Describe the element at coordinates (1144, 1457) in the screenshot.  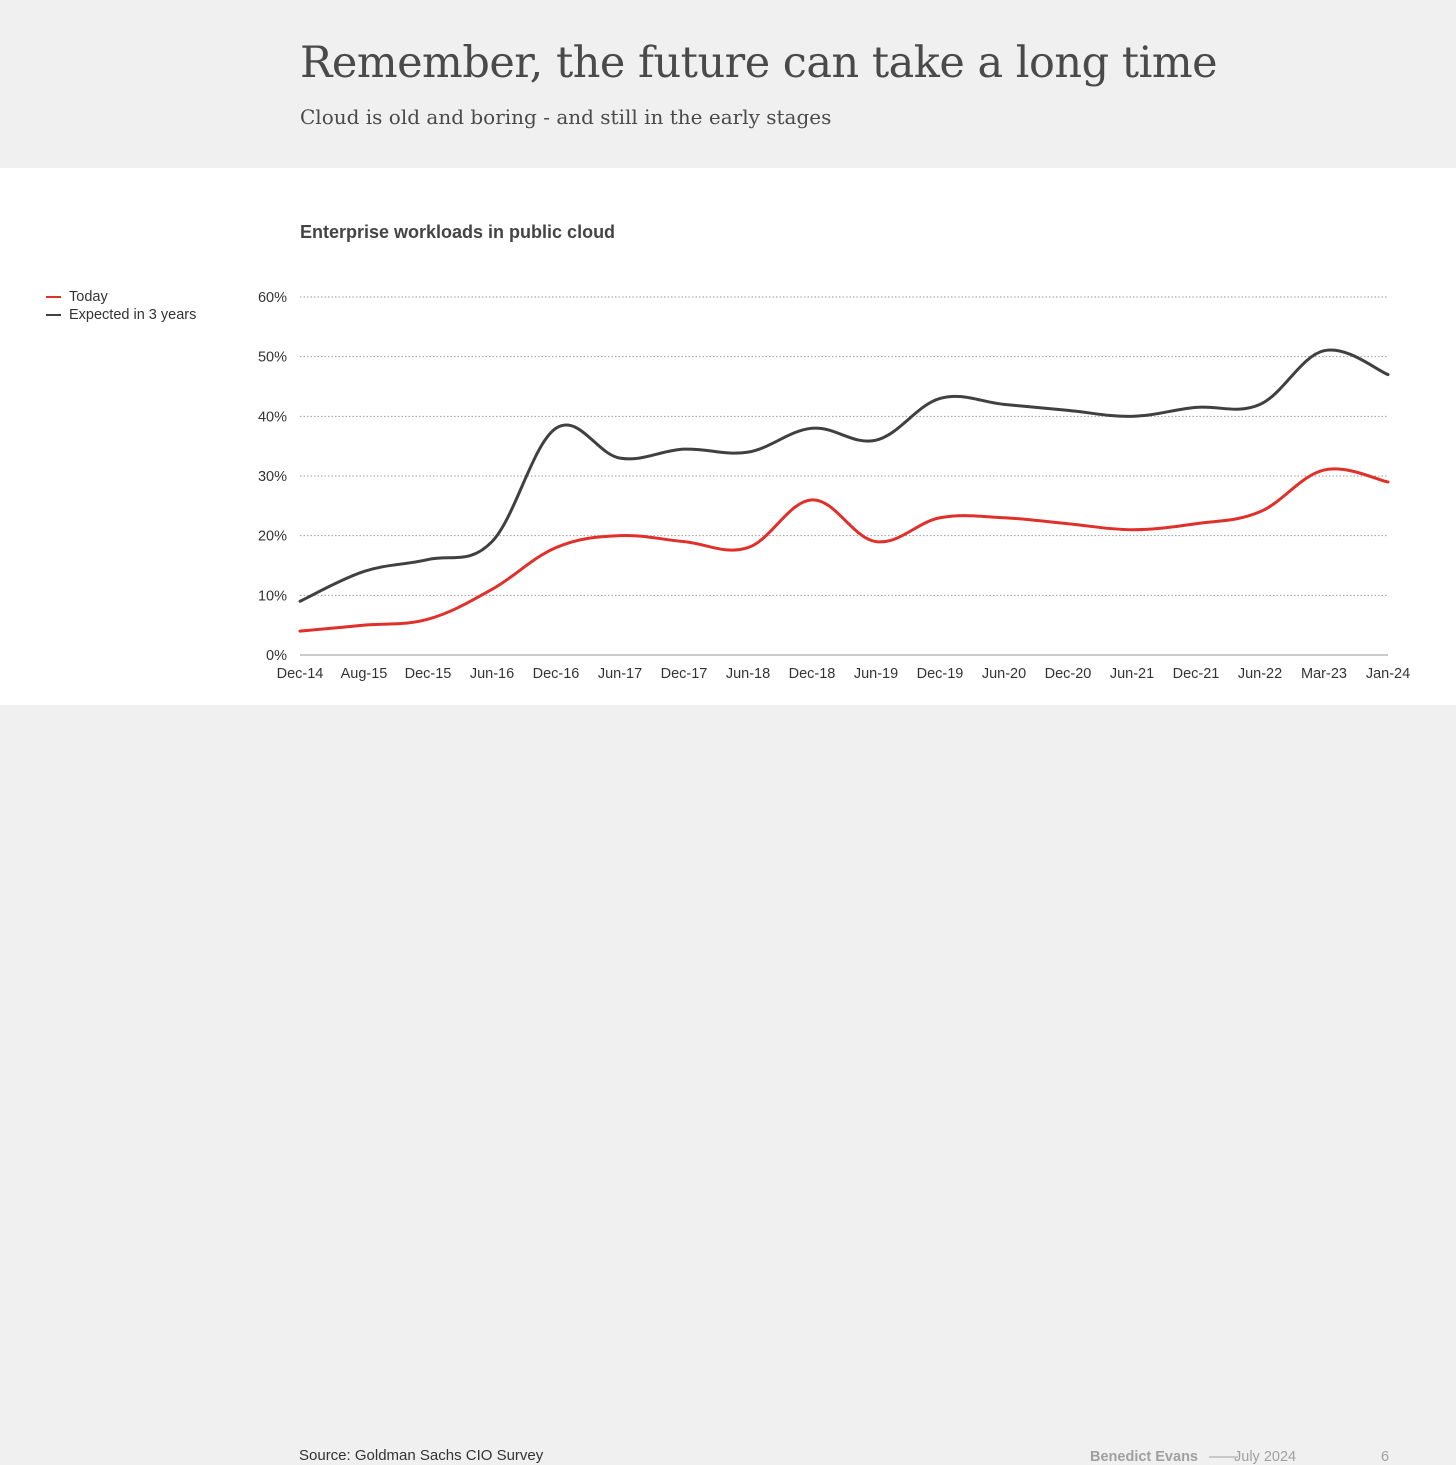
I see `author-name: Benedict Evans` at that location.